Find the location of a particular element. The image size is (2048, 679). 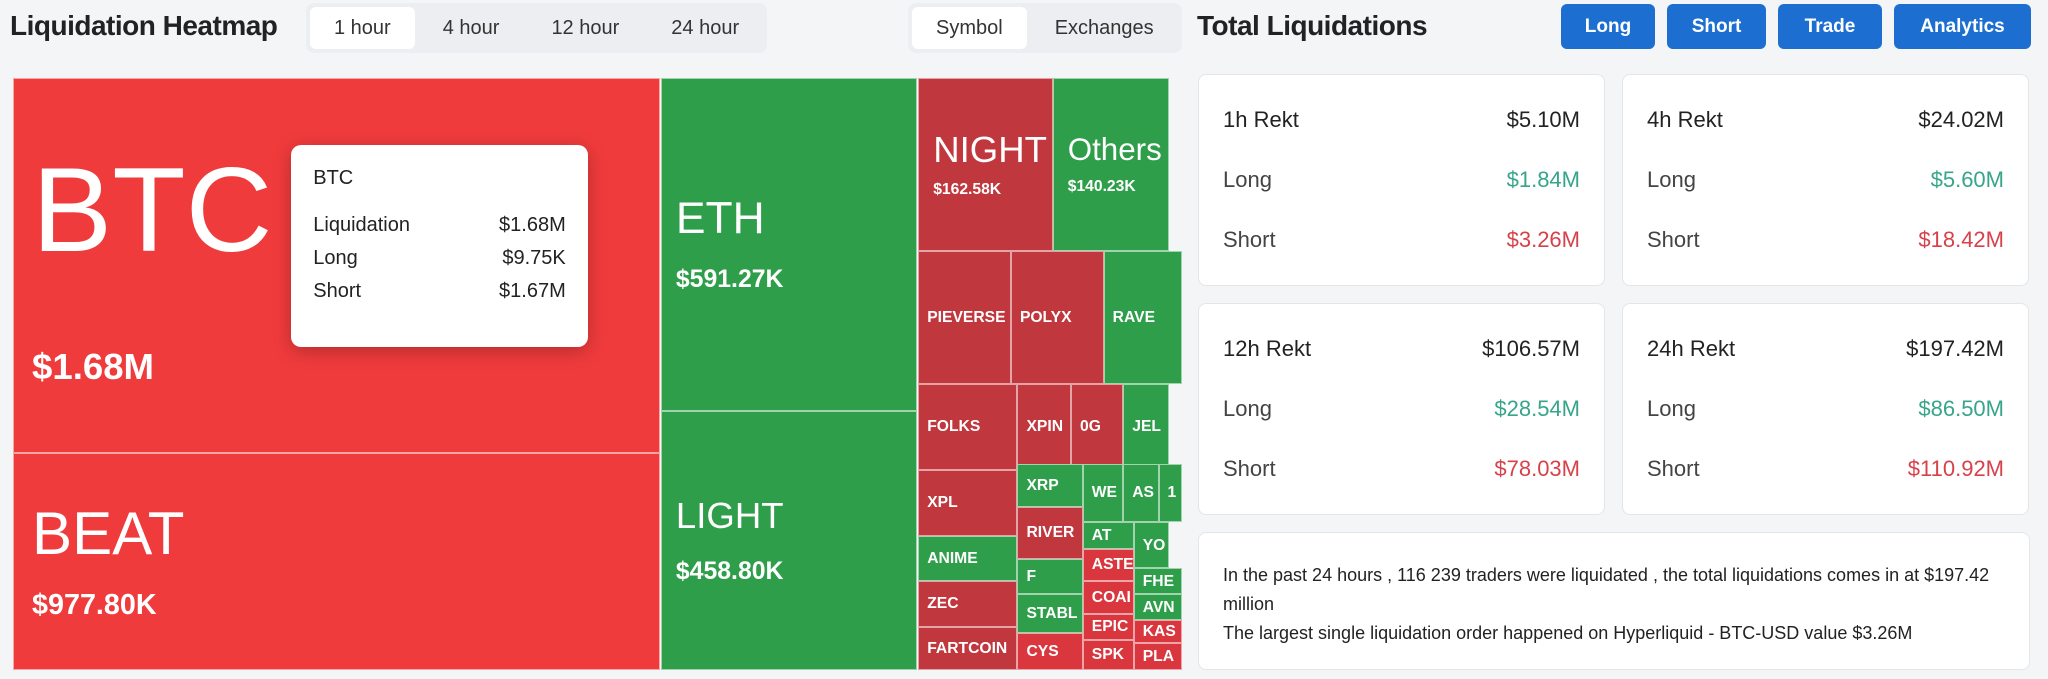

time-tab: 24 hour is located at coordinates (705, 27).